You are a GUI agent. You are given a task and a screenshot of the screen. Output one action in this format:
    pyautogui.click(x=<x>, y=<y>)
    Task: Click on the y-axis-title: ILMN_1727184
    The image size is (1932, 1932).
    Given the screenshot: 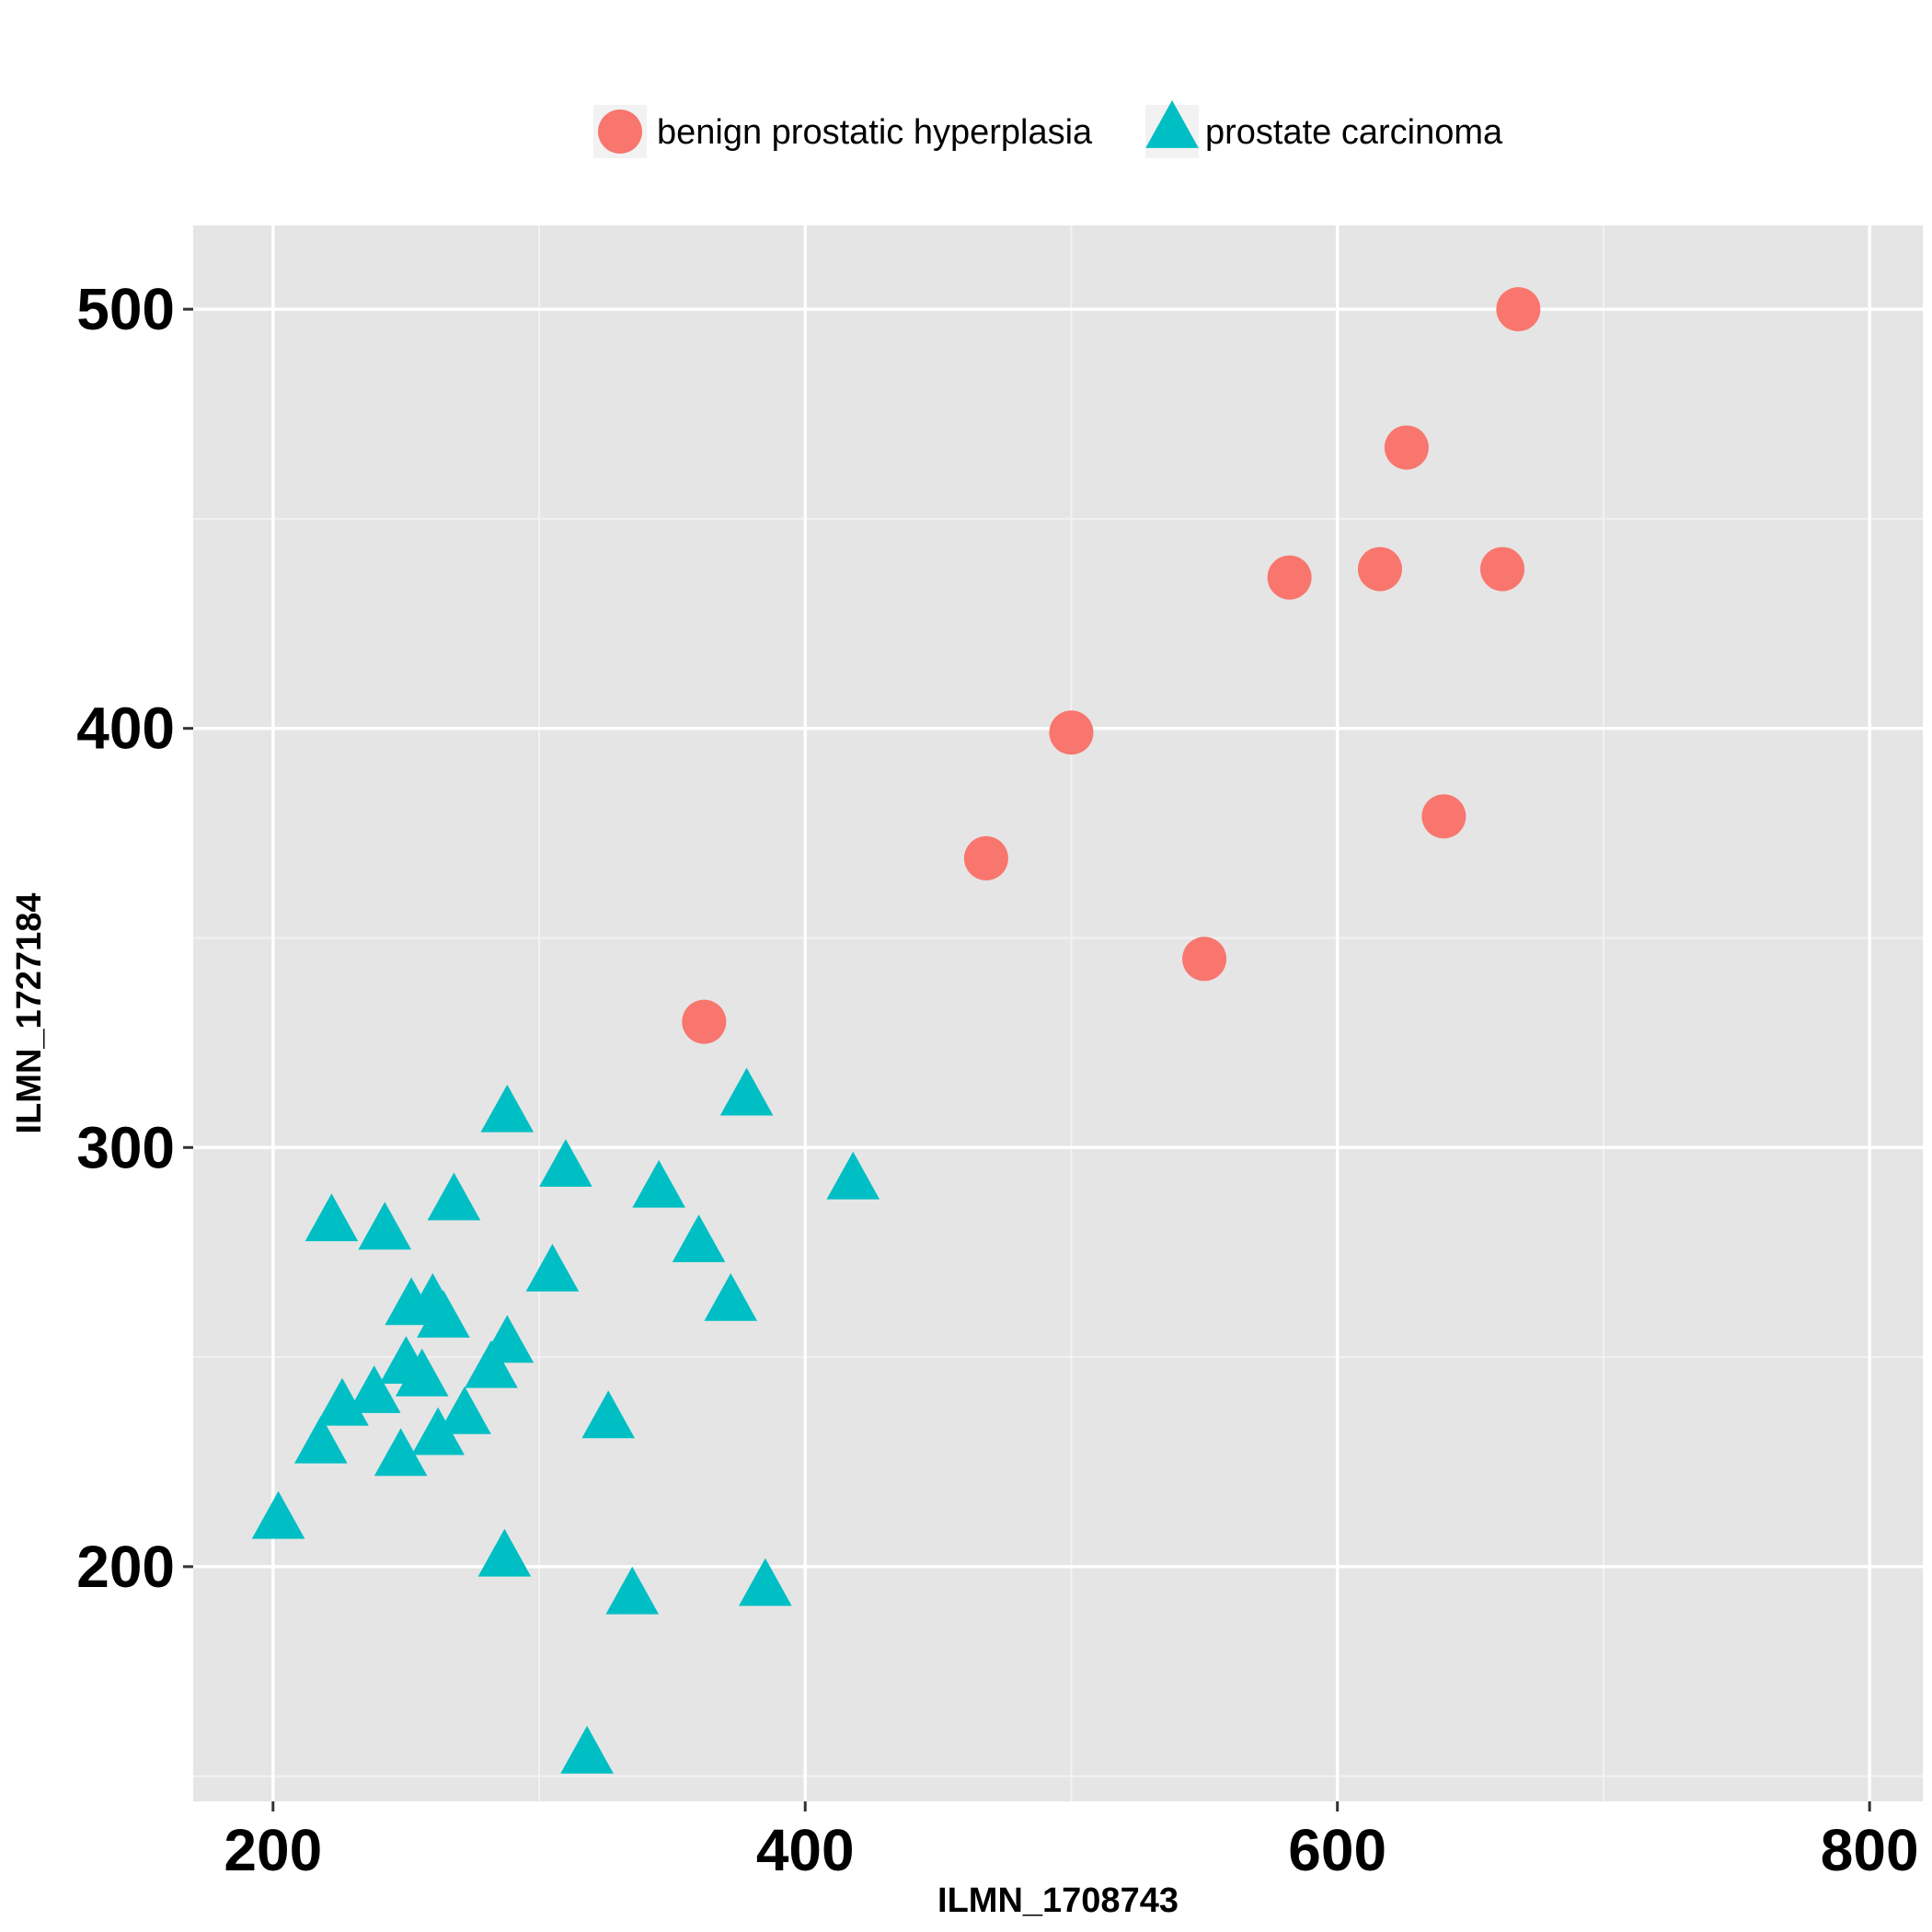 What is the action you would take?
    pyautogui.click(x=29, y=1014)
    